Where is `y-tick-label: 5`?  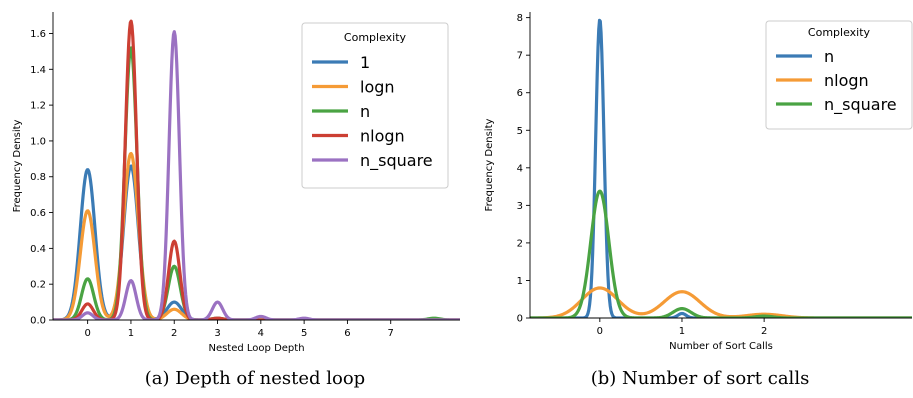
y-tick-label: 5 is located at coordinates (520, 131).